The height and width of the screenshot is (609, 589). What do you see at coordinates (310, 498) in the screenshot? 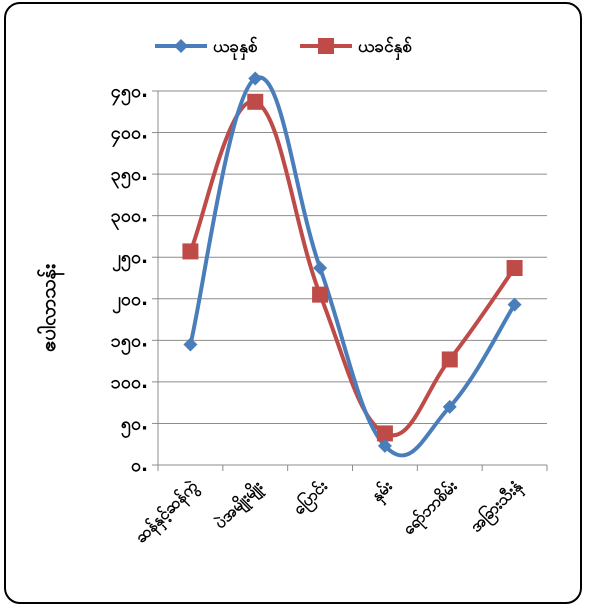
I see `x-tick-label: ပြောင်း` at bounding box center [310, 498].